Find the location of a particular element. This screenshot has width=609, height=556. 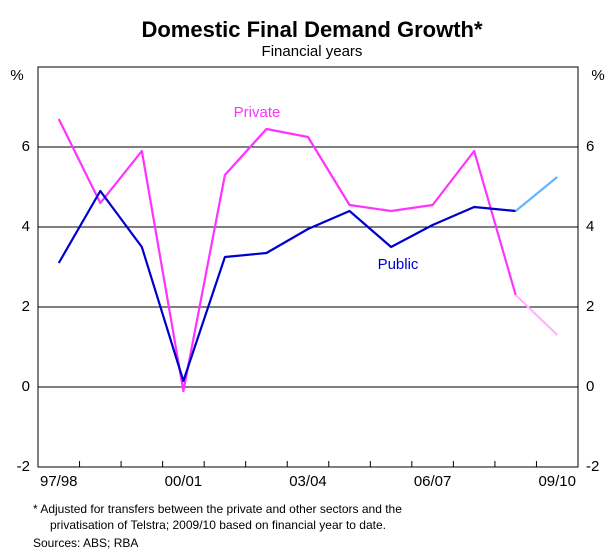

y2-tick-label: 2 is located at coordinates (590, 306).